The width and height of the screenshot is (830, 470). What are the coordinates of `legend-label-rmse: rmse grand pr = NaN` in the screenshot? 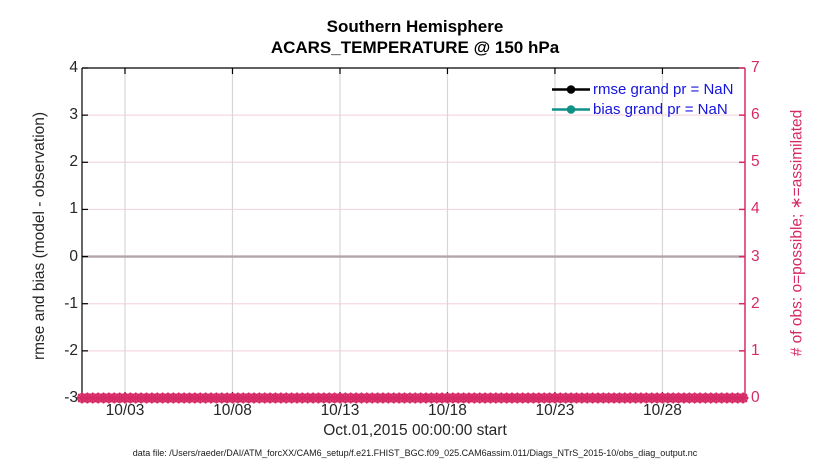 It's located at (663, 89).